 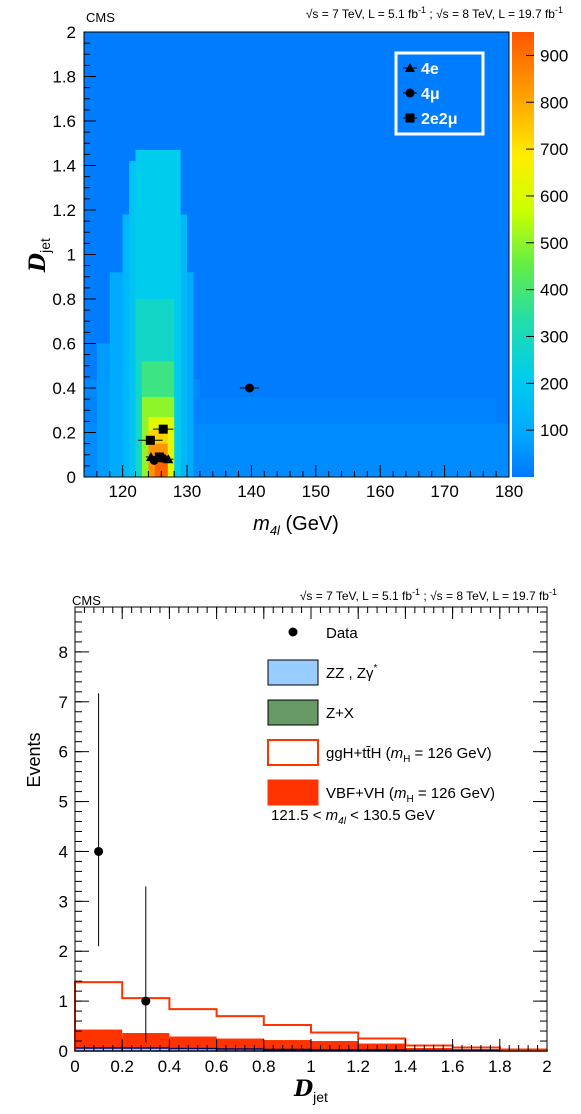 What do you see at coordinates (74, 1066) in the screenshot?
I see `hist-xtick-label-0: 0` at bounding box center [74, 1066].